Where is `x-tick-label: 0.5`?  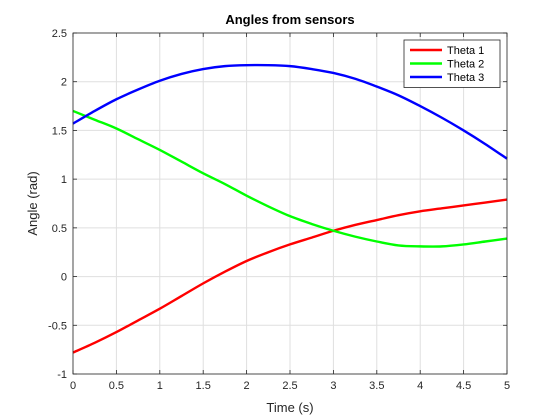 x-tick-label: 0.5 is located at coordinates (116, 386).